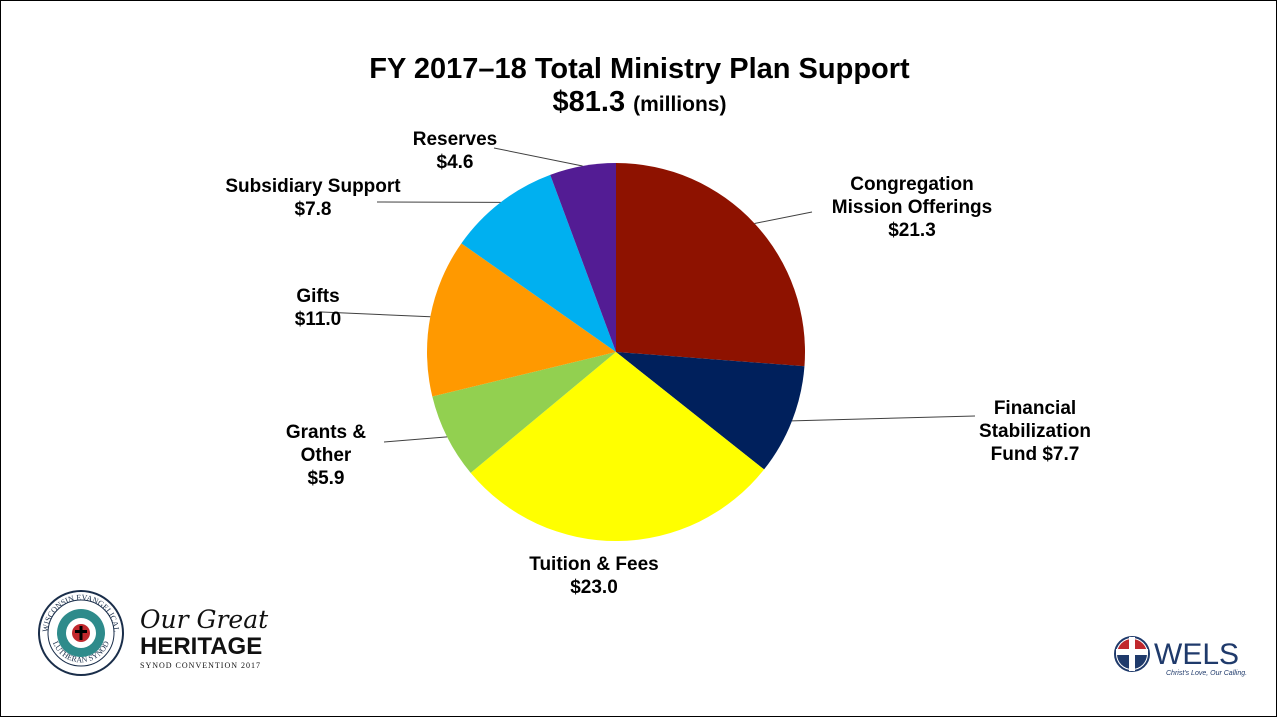  I want to click on logo-heritage-text: HERITAGE, so click(201, 646).